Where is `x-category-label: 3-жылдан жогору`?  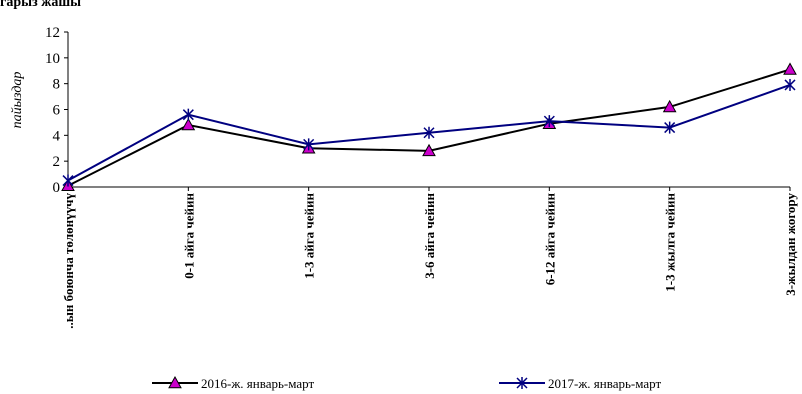 x-category-label: 3-жылдан жогору is located at coordinates (790, 244).